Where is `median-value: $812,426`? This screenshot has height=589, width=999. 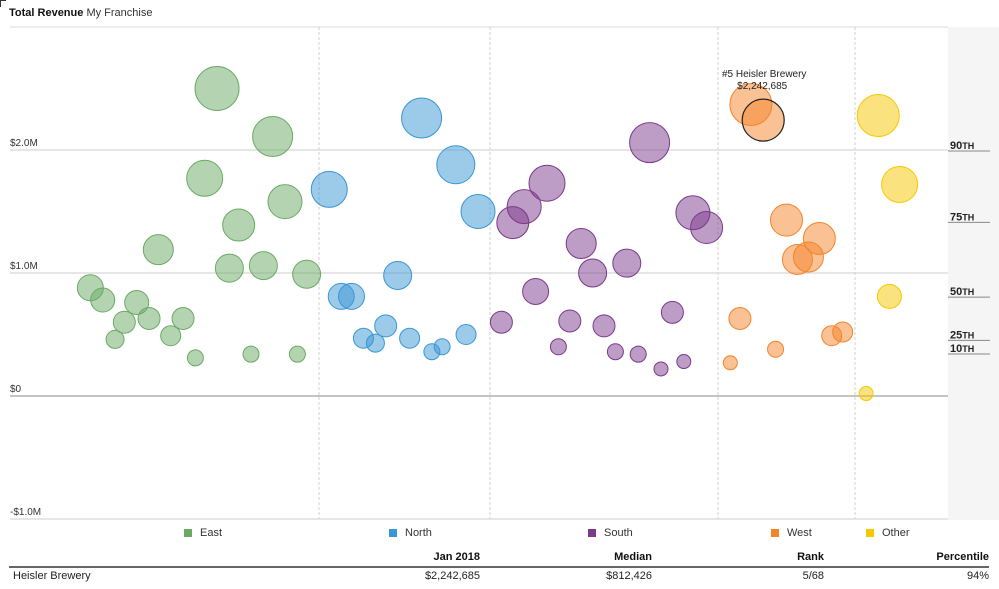 median-value: $812,426 is located at coordinates (629, 576).